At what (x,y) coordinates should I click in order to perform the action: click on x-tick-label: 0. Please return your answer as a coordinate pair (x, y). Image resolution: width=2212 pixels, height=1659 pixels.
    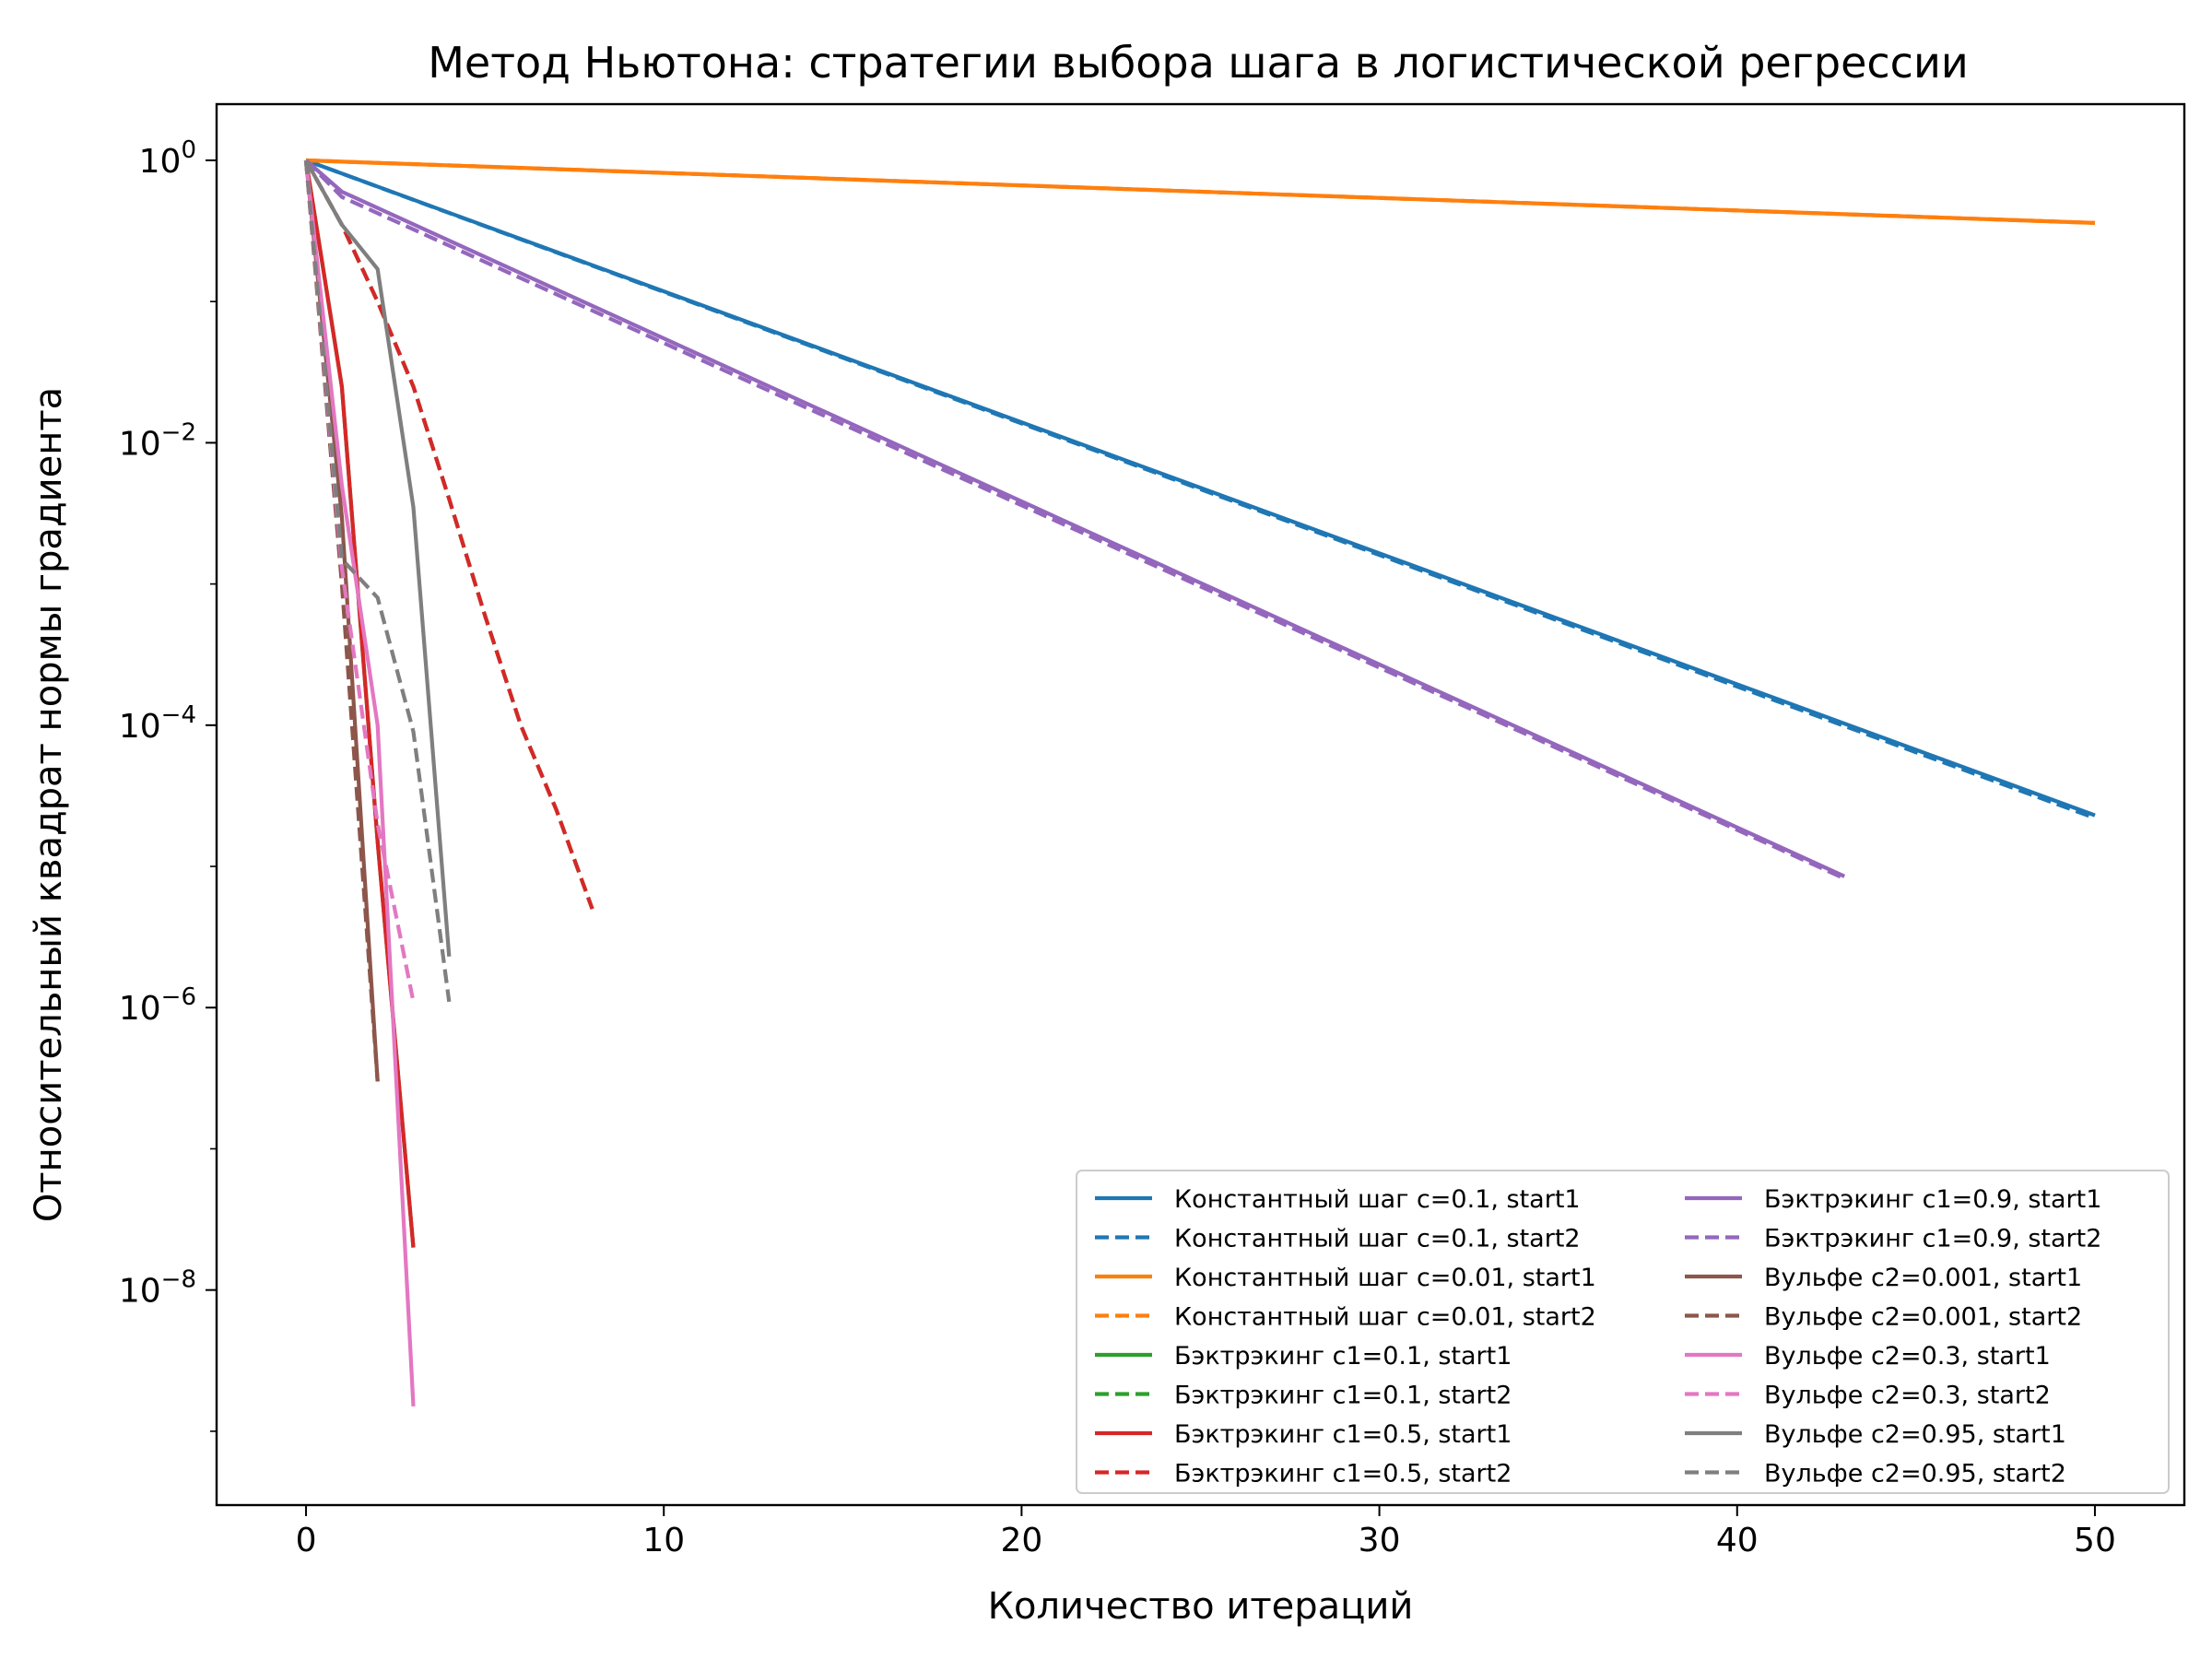
    Looking at the image, I should click on (306, 1540).